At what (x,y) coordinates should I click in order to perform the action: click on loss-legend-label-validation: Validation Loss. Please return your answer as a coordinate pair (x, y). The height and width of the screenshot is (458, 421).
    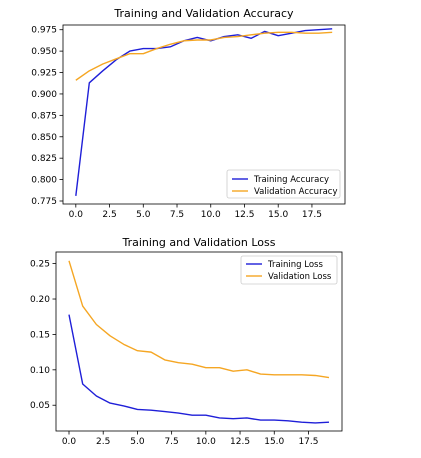
    Looking at the image, I should click on (300, 277).